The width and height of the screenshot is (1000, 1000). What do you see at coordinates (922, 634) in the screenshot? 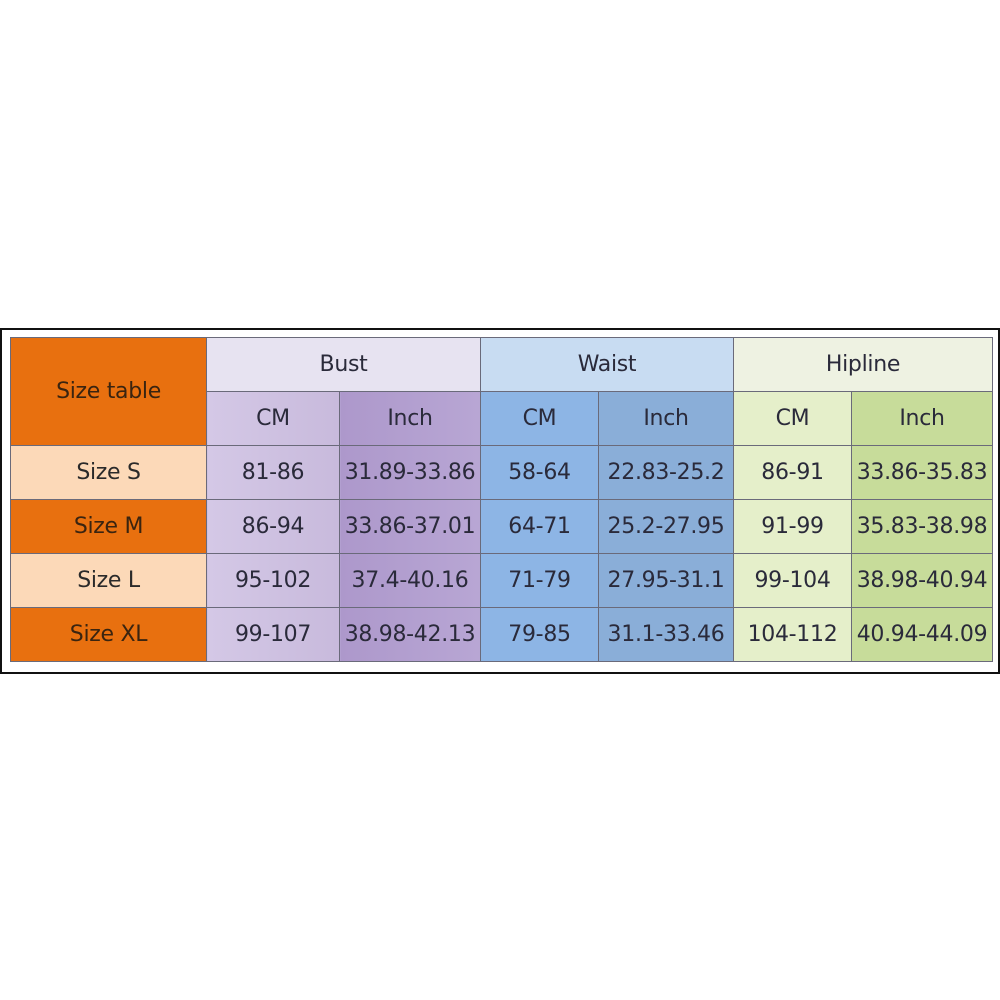
I see `table-cell: 40.94-44.09` at bounding box center [922, 634].